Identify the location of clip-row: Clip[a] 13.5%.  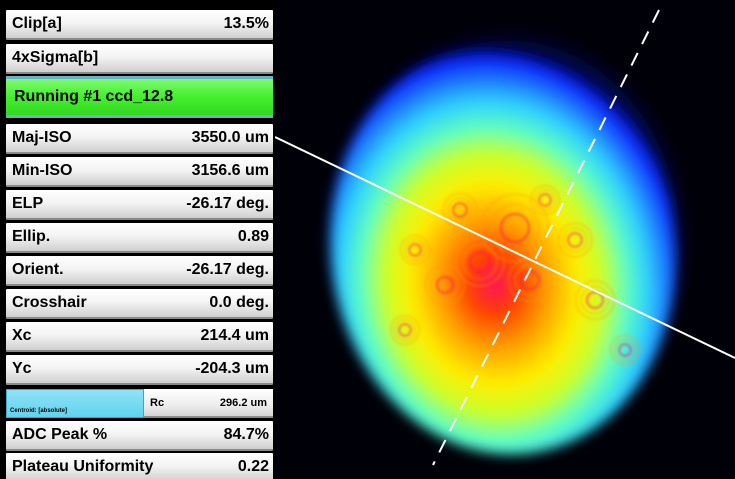
(139, 25).